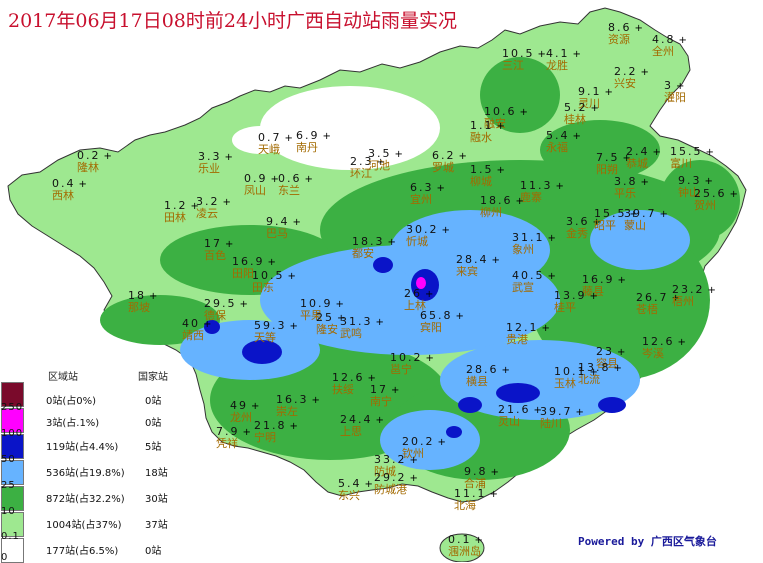  What do you see at coordinates (63, 377) in the screenshot?
I see `legend-header-regional: 区域站` at bounding box center [63, 377].